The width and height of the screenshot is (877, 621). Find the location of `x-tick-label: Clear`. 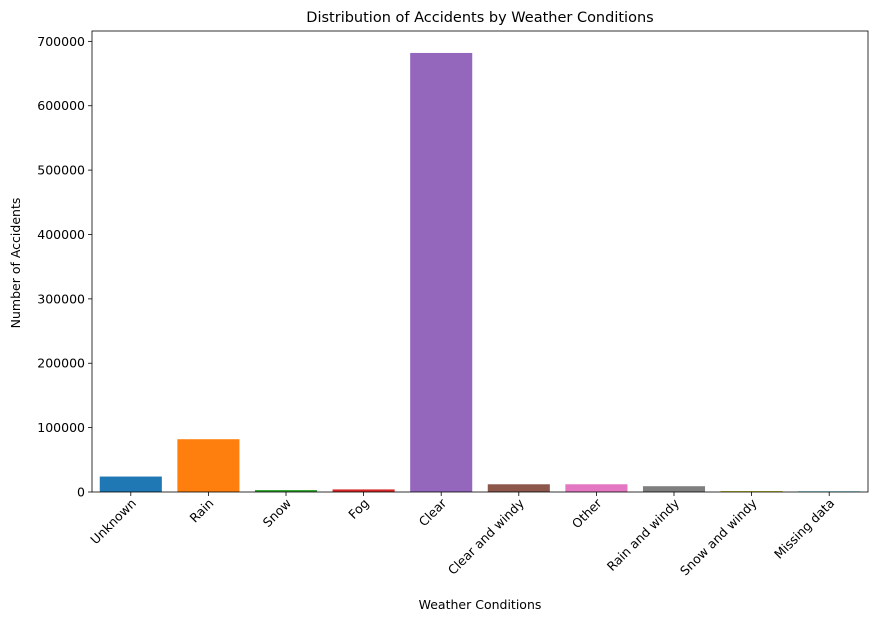

x-tick-label: Clear is located at coordinates (433, 512).